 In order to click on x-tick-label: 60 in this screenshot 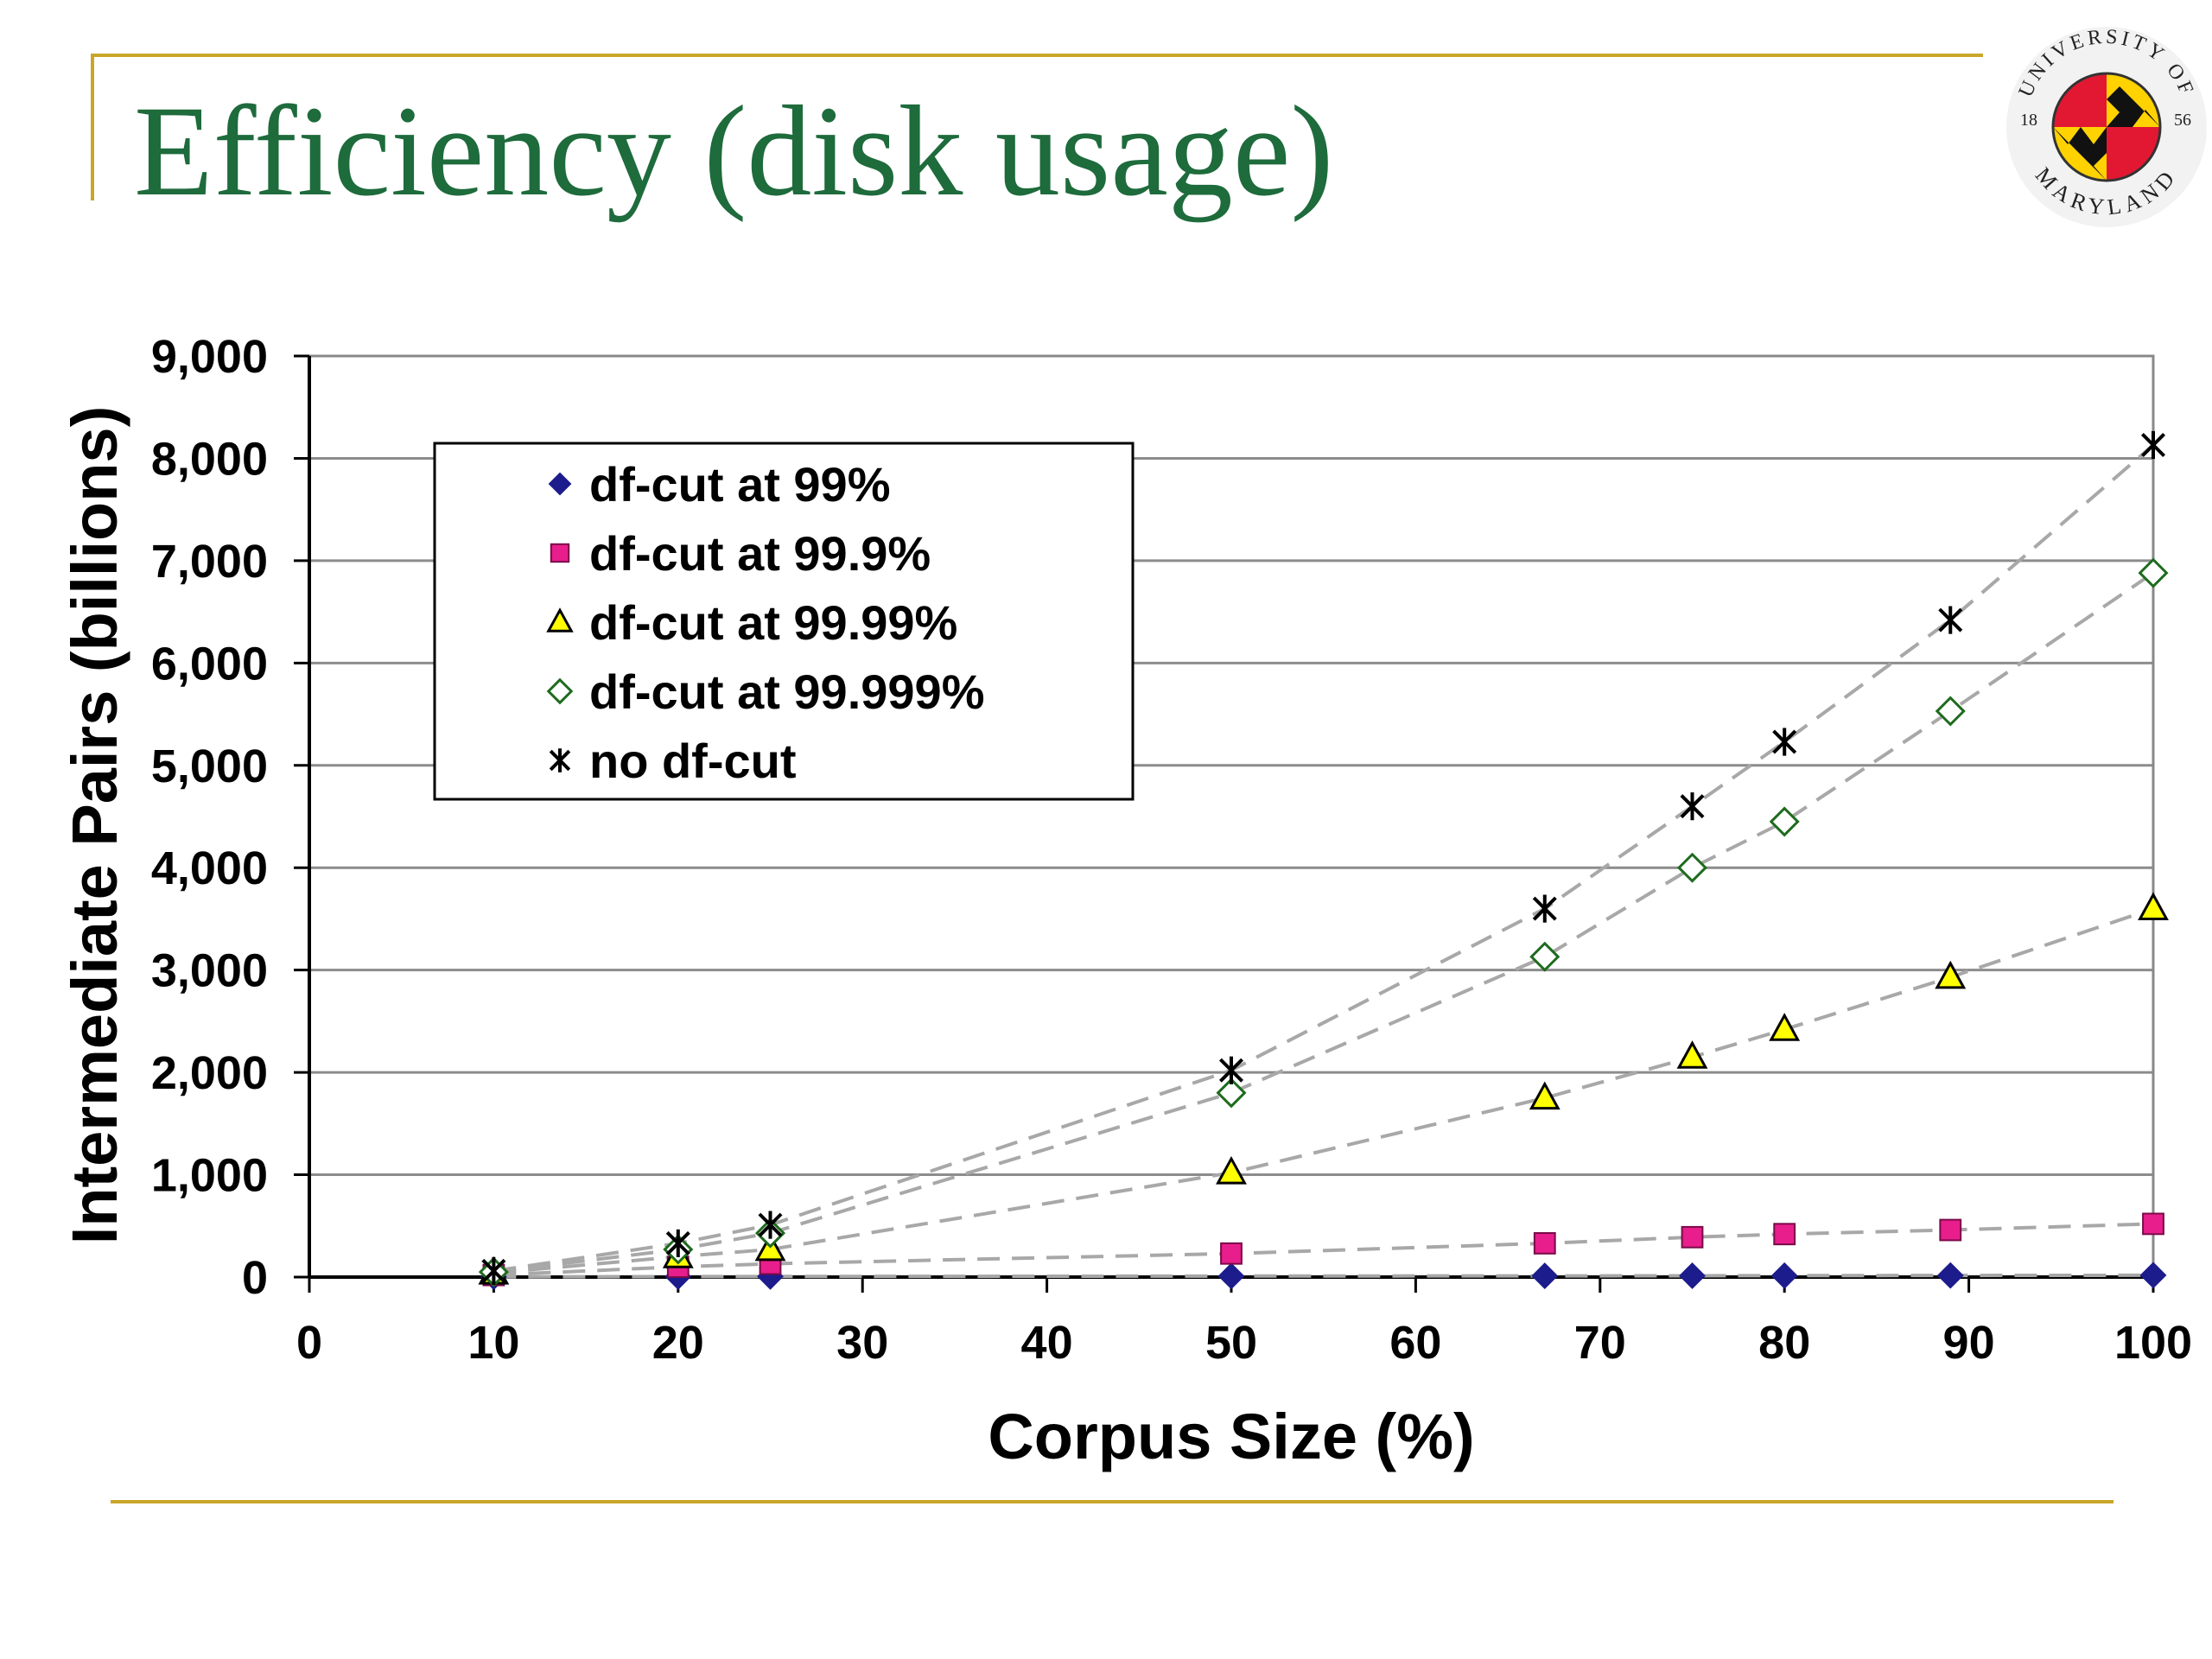, I will do `click(1415, 1343)`.